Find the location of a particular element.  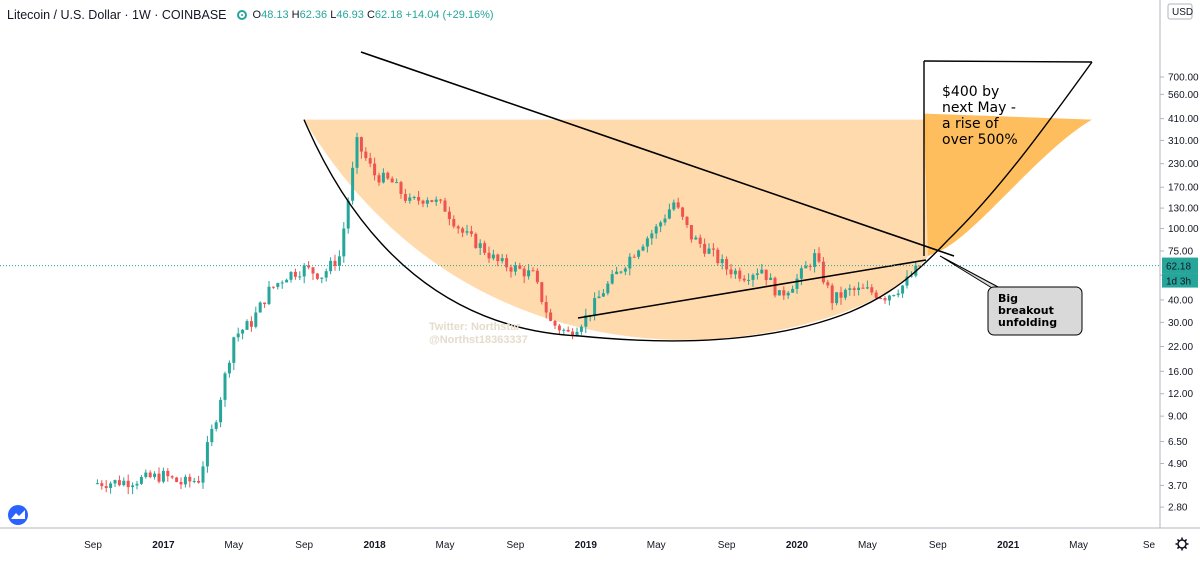

close-label: C is located at coordinates (371, 15).